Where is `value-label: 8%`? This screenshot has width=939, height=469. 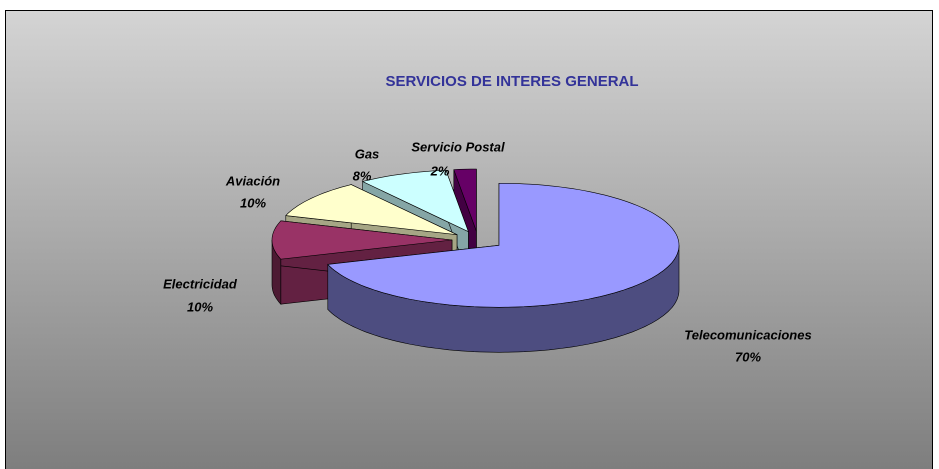 value-label: 8% is located at coordinates (362, 175).